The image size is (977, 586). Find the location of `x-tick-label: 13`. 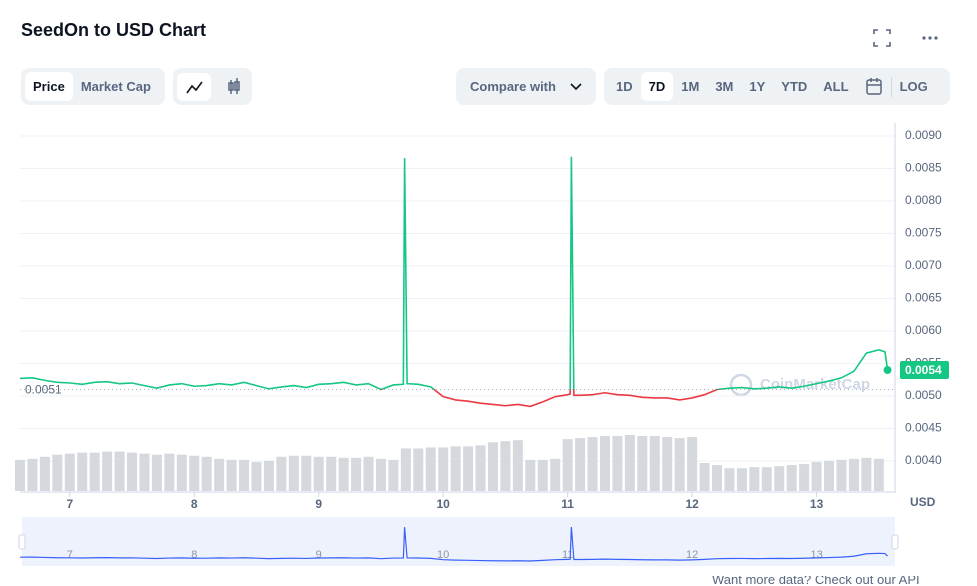

x-tick-label: 13 is located at coordinates (817, 504).